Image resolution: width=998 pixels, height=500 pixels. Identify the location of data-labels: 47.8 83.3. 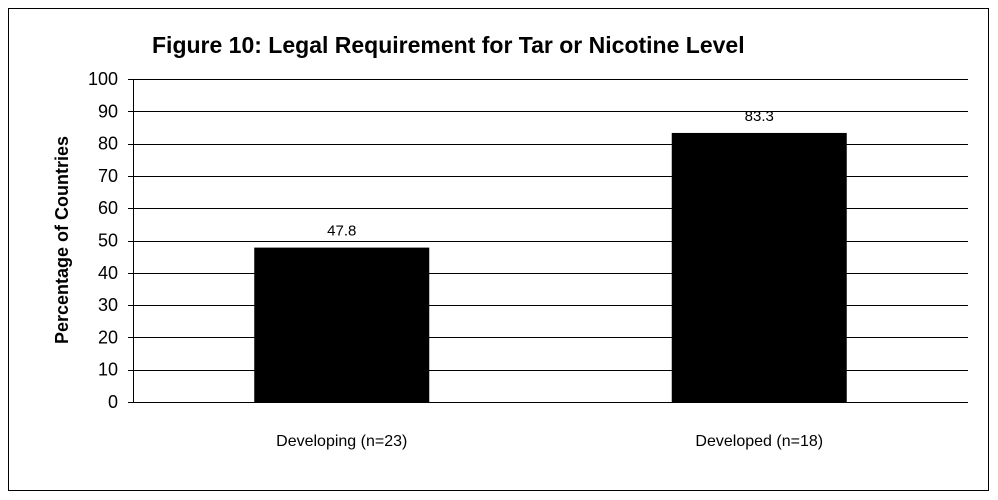
(550, 174).